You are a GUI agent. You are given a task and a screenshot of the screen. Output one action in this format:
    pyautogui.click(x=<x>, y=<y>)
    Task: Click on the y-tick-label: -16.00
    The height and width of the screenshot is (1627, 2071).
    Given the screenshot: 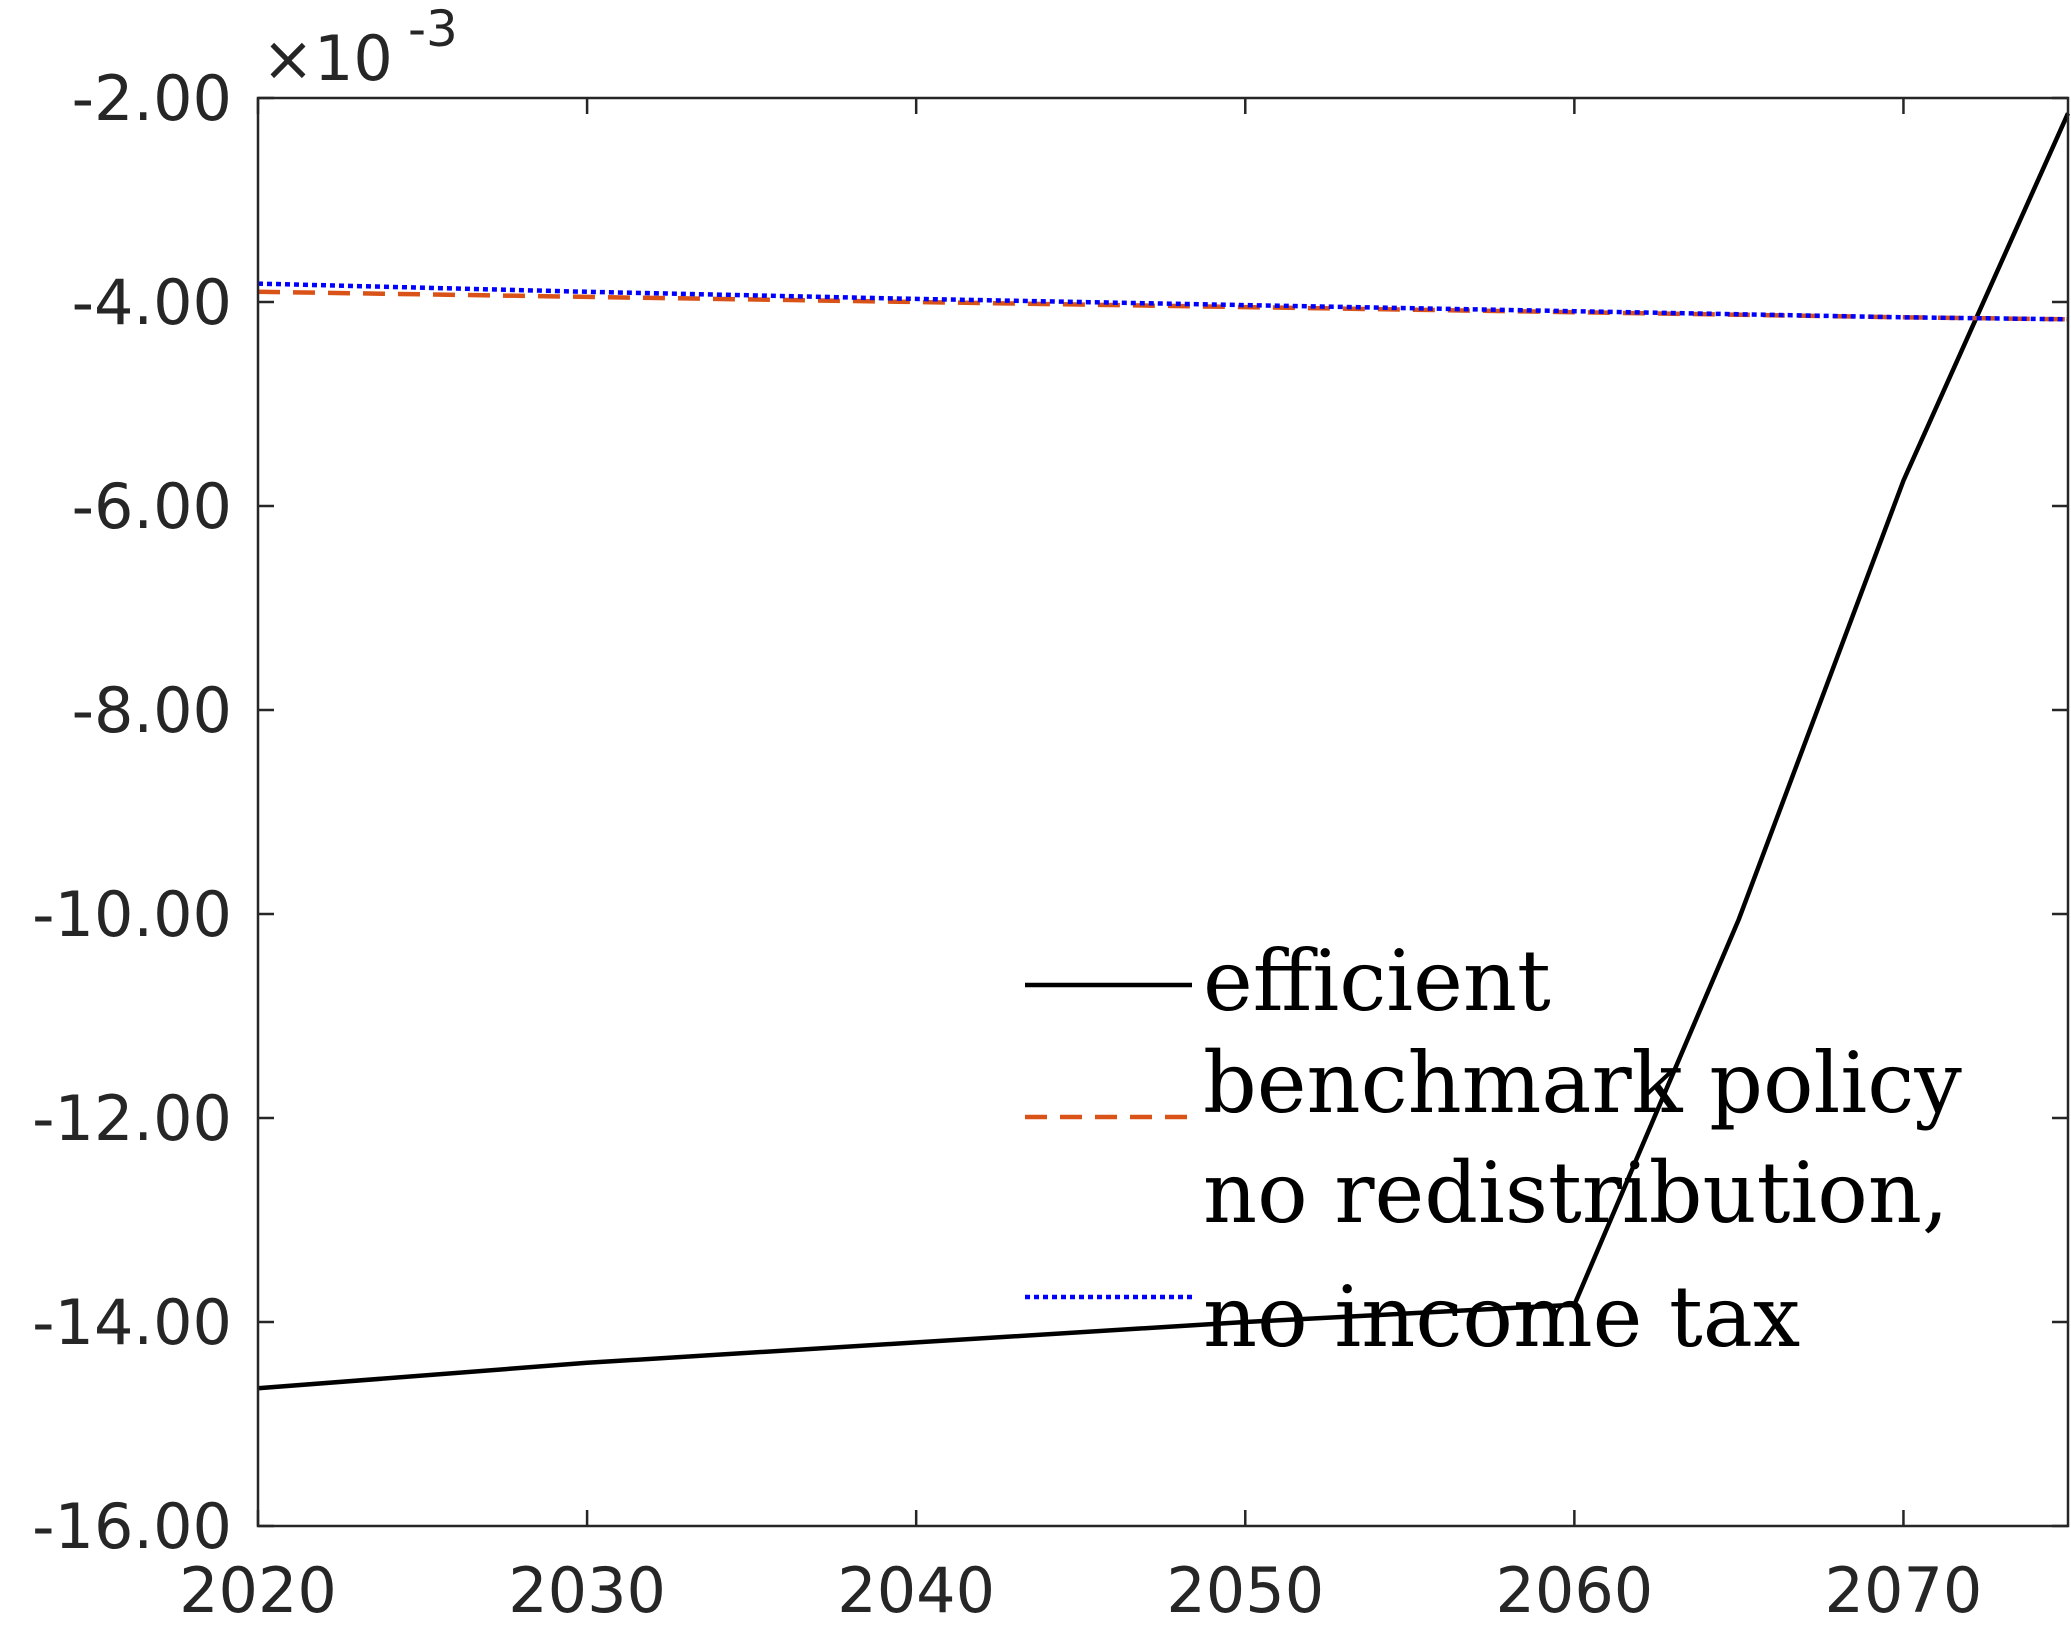 What is the action you would take?
    pyautogui.click(x=132, y=1526)
    